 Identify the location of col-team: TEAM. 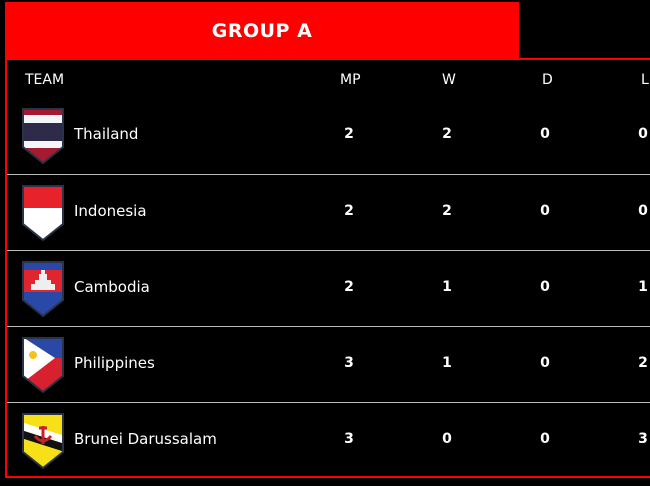
(45, 80).